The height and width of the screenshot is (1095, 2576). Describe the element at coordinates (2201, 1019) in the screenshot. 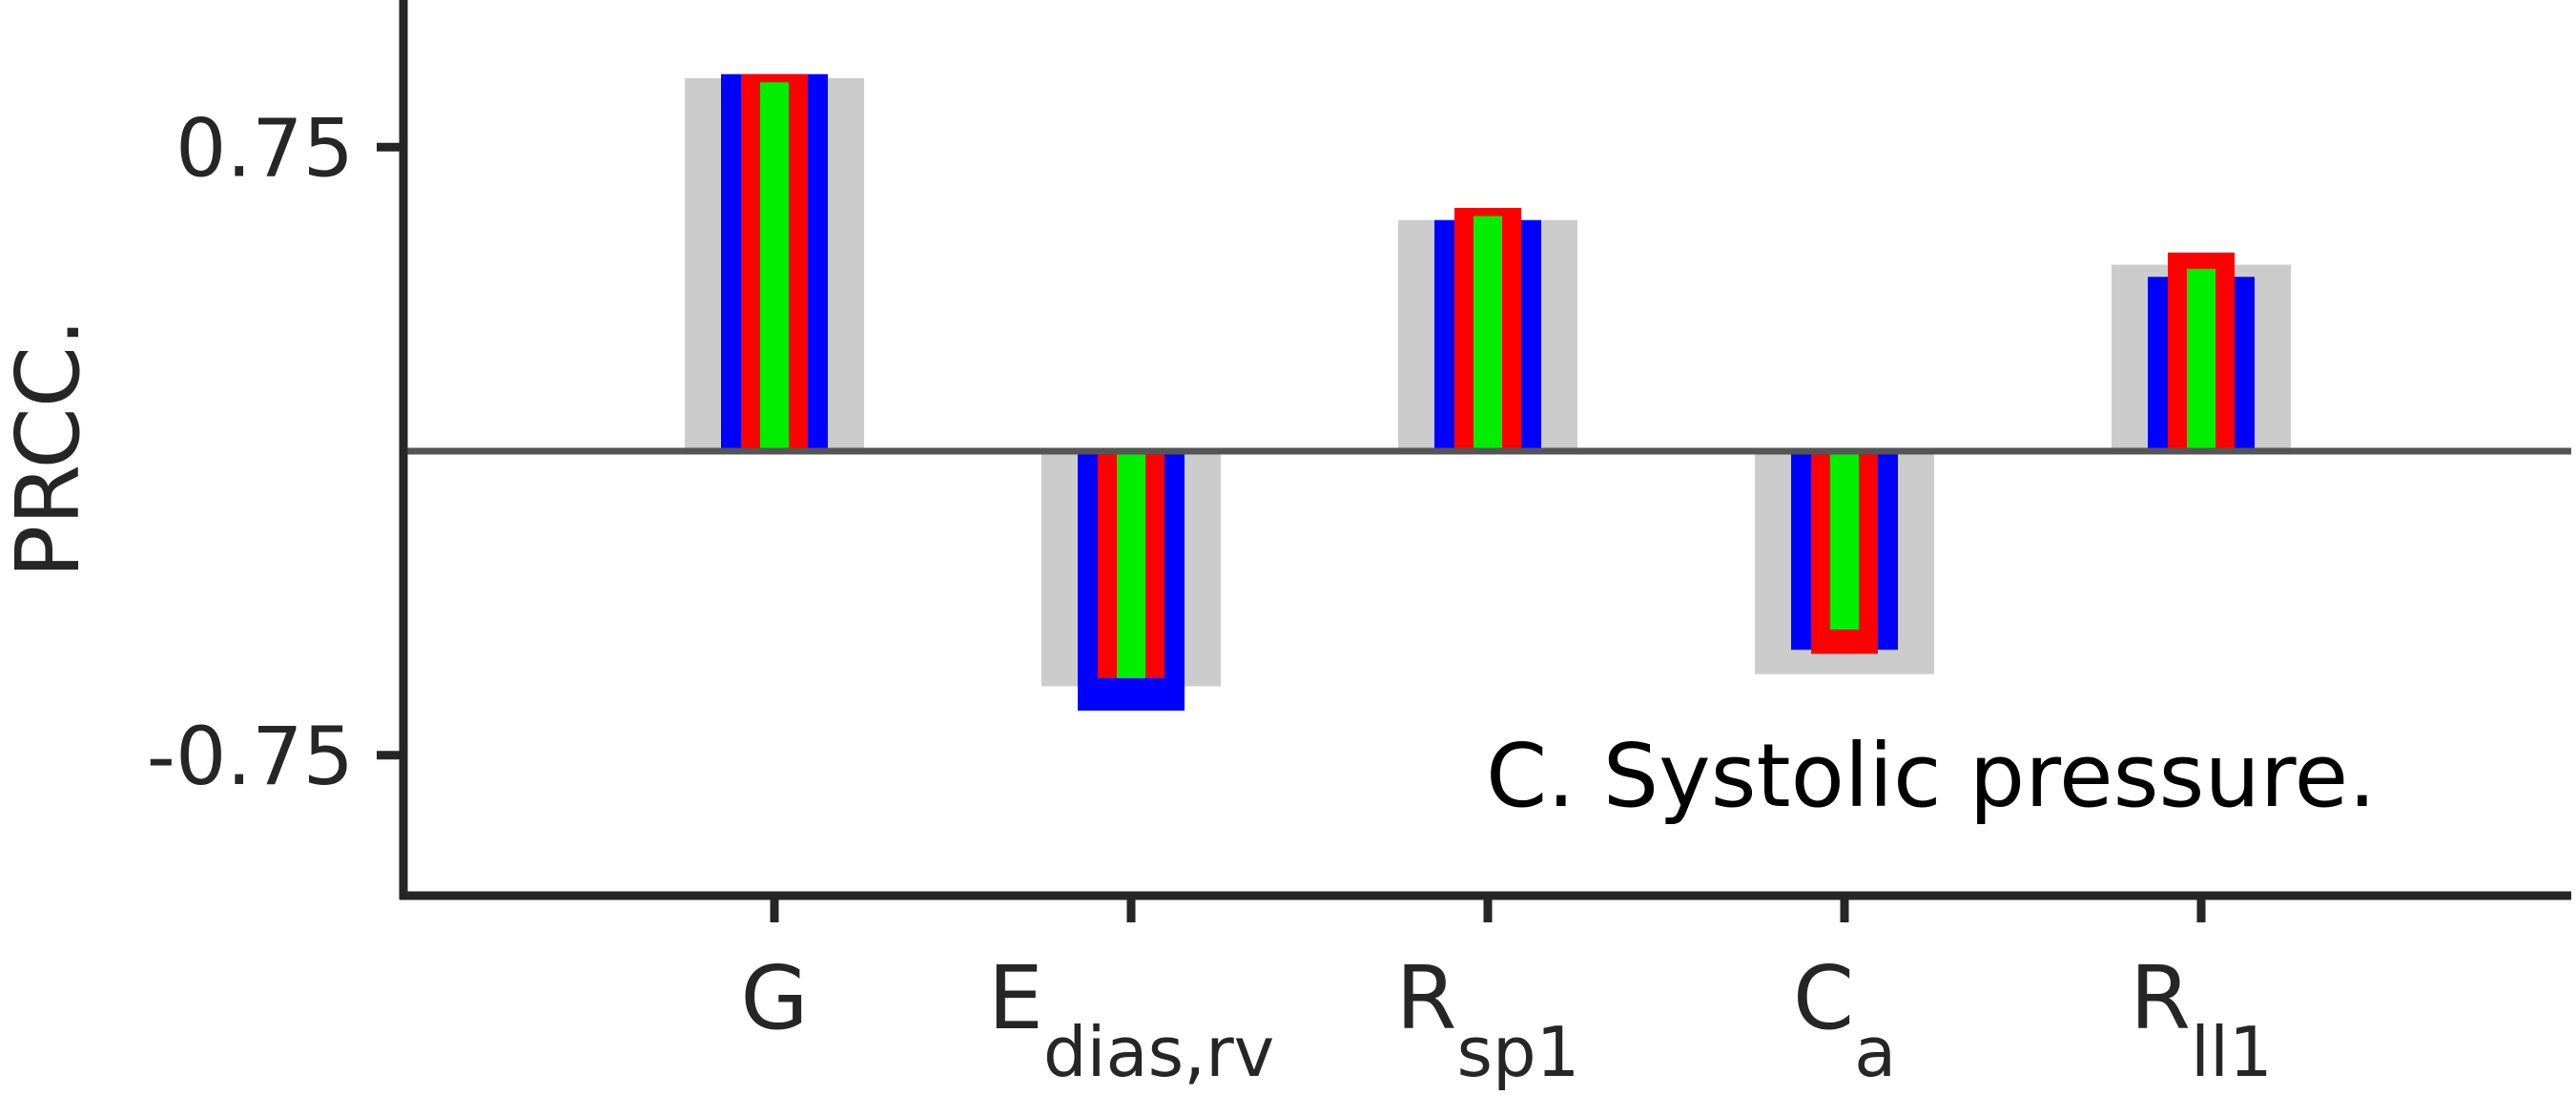

I see `x-tick-label-4: Rll1` at that location.